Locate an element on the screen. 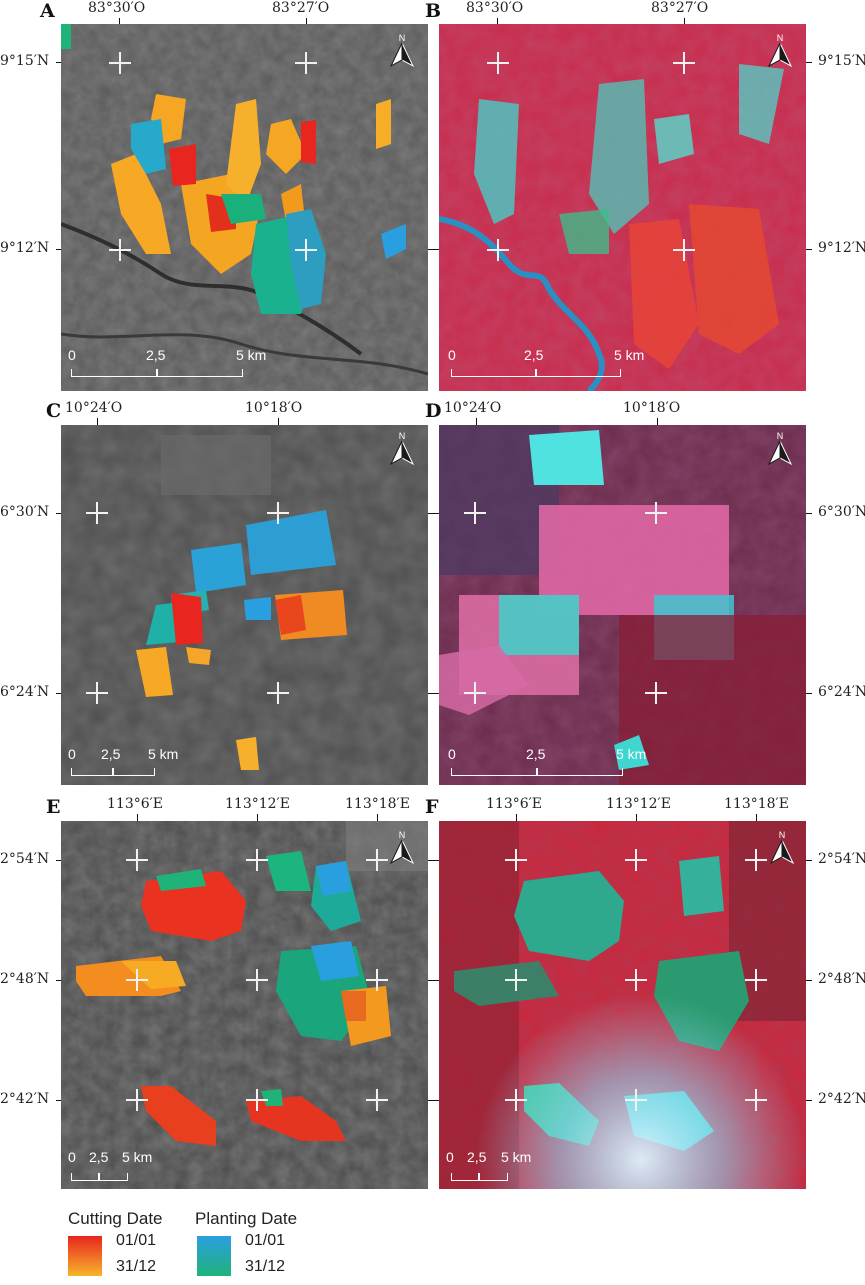 This screenshot has height=1285, width=865. scale-bar-a: 0 2,5 5 km is located at coordinates (167, 364).